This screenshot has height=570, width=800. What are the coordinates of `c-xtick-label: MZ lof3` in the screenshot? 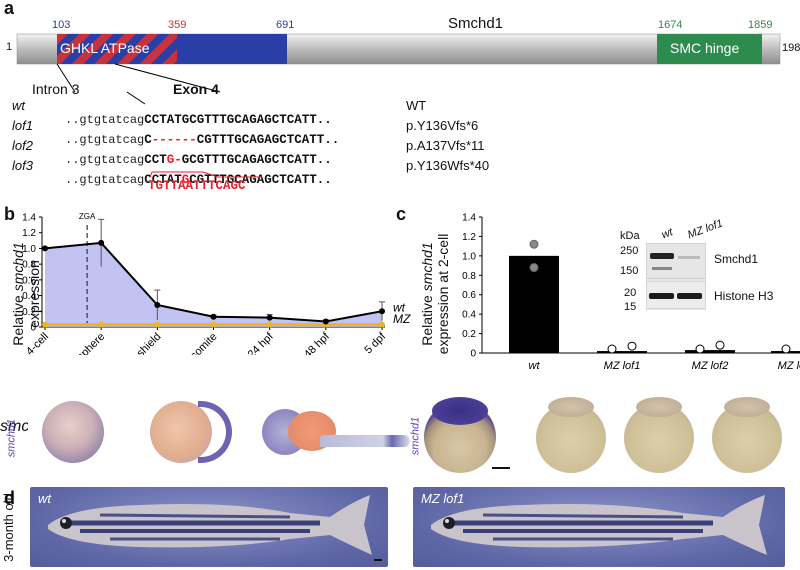 It's located at (789, 366).